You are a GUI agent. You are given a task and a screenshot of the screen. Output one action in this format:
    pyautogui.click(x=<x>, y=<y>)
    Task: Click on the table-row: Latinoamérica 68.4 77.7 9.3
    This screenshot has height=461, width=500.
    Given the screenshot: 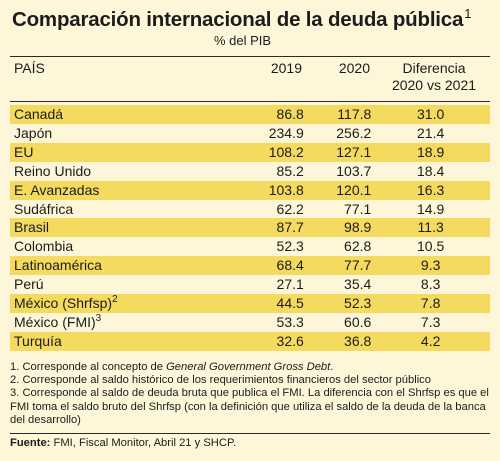 What is the action you would take?
    pyautogui.click(x=250, y=266)
    